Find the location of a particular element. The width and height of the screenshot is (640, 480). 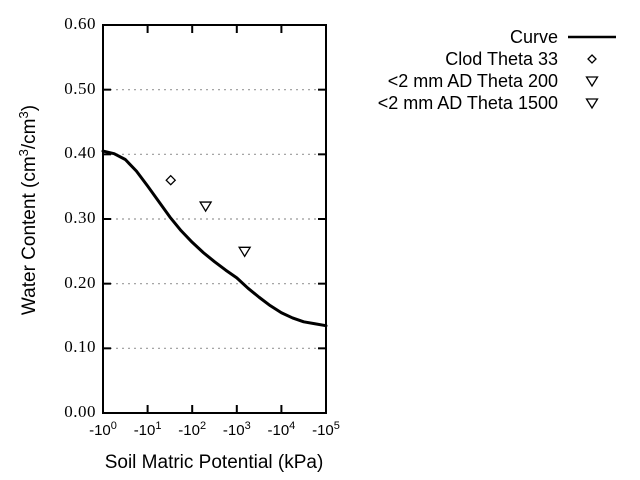

x-tick-label: -103 is located at coordinates (236, 430).